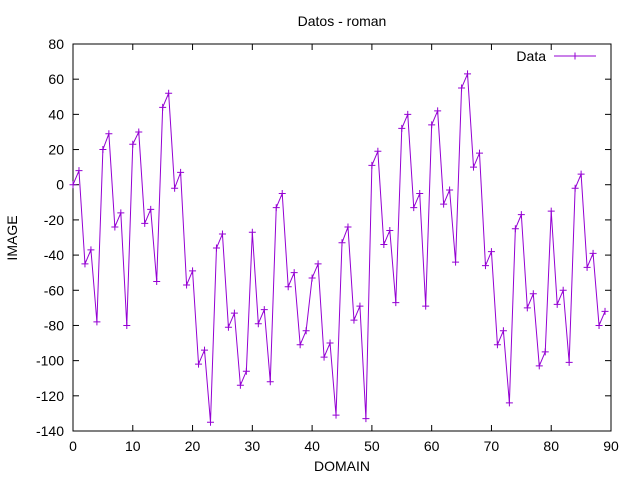 The width and height of the screenshot is (640, 480). Describe the element at coordinates (50, 396) in the screenshot. I see `y-tick-label: -120` at that location.